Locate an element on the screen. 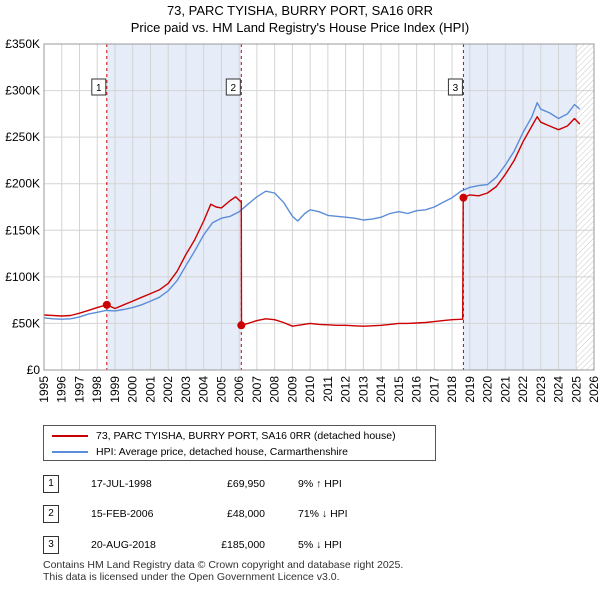  x-tick-label: 2010 is located at coordinates (310, 389).